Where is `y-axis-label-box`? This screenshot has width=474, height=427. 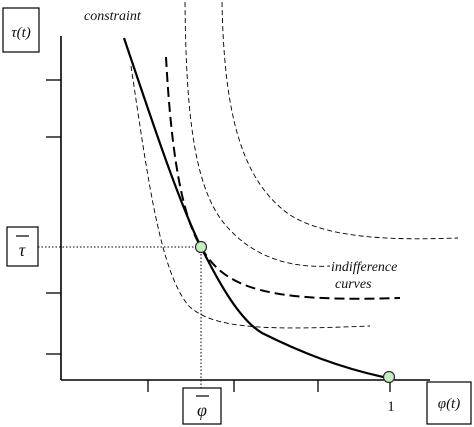
y-axis-label-box is located at coordinates (21, 30).